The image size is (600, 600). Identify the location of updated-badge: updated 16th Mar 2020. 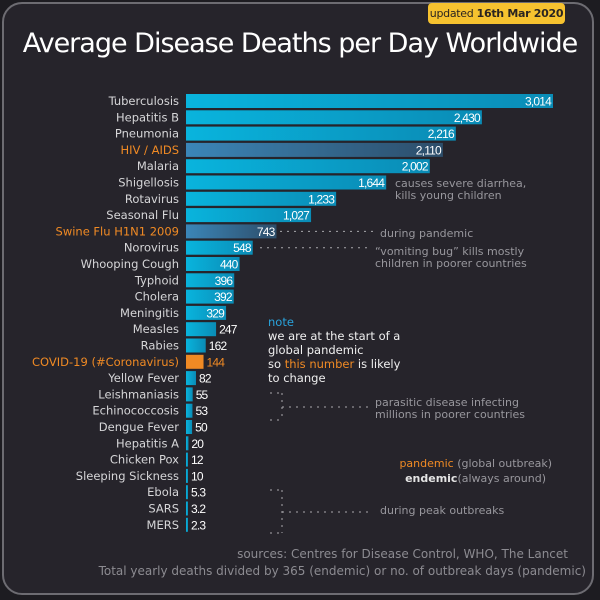
(496, 13).